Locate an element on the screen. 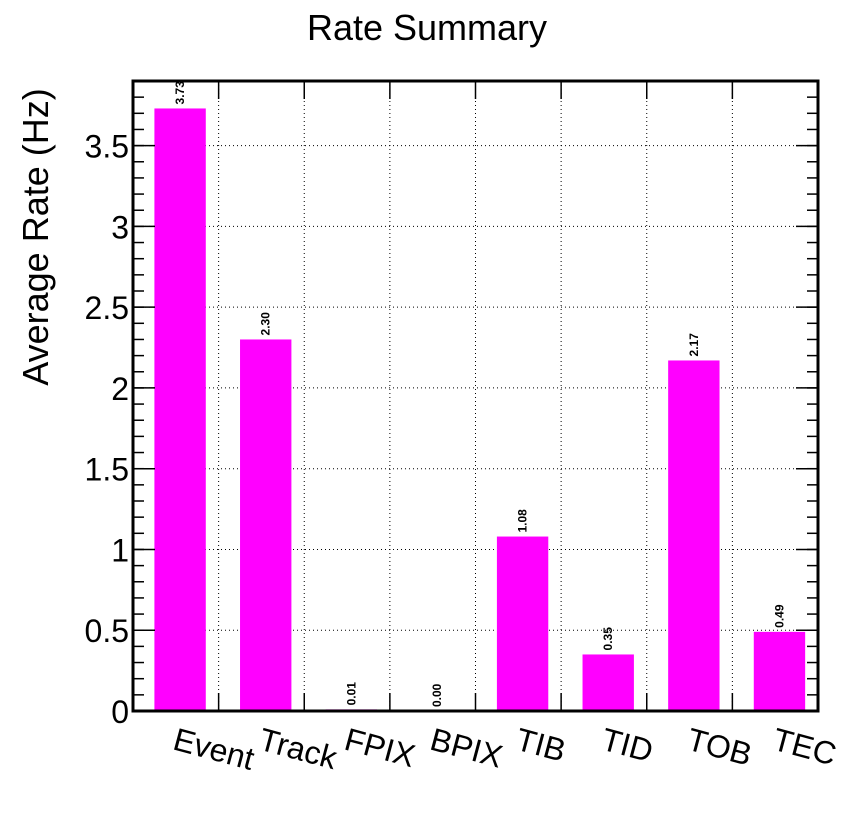 This screenshot has height=813, width=854. bar-tib is located at coordinates (522, 623).